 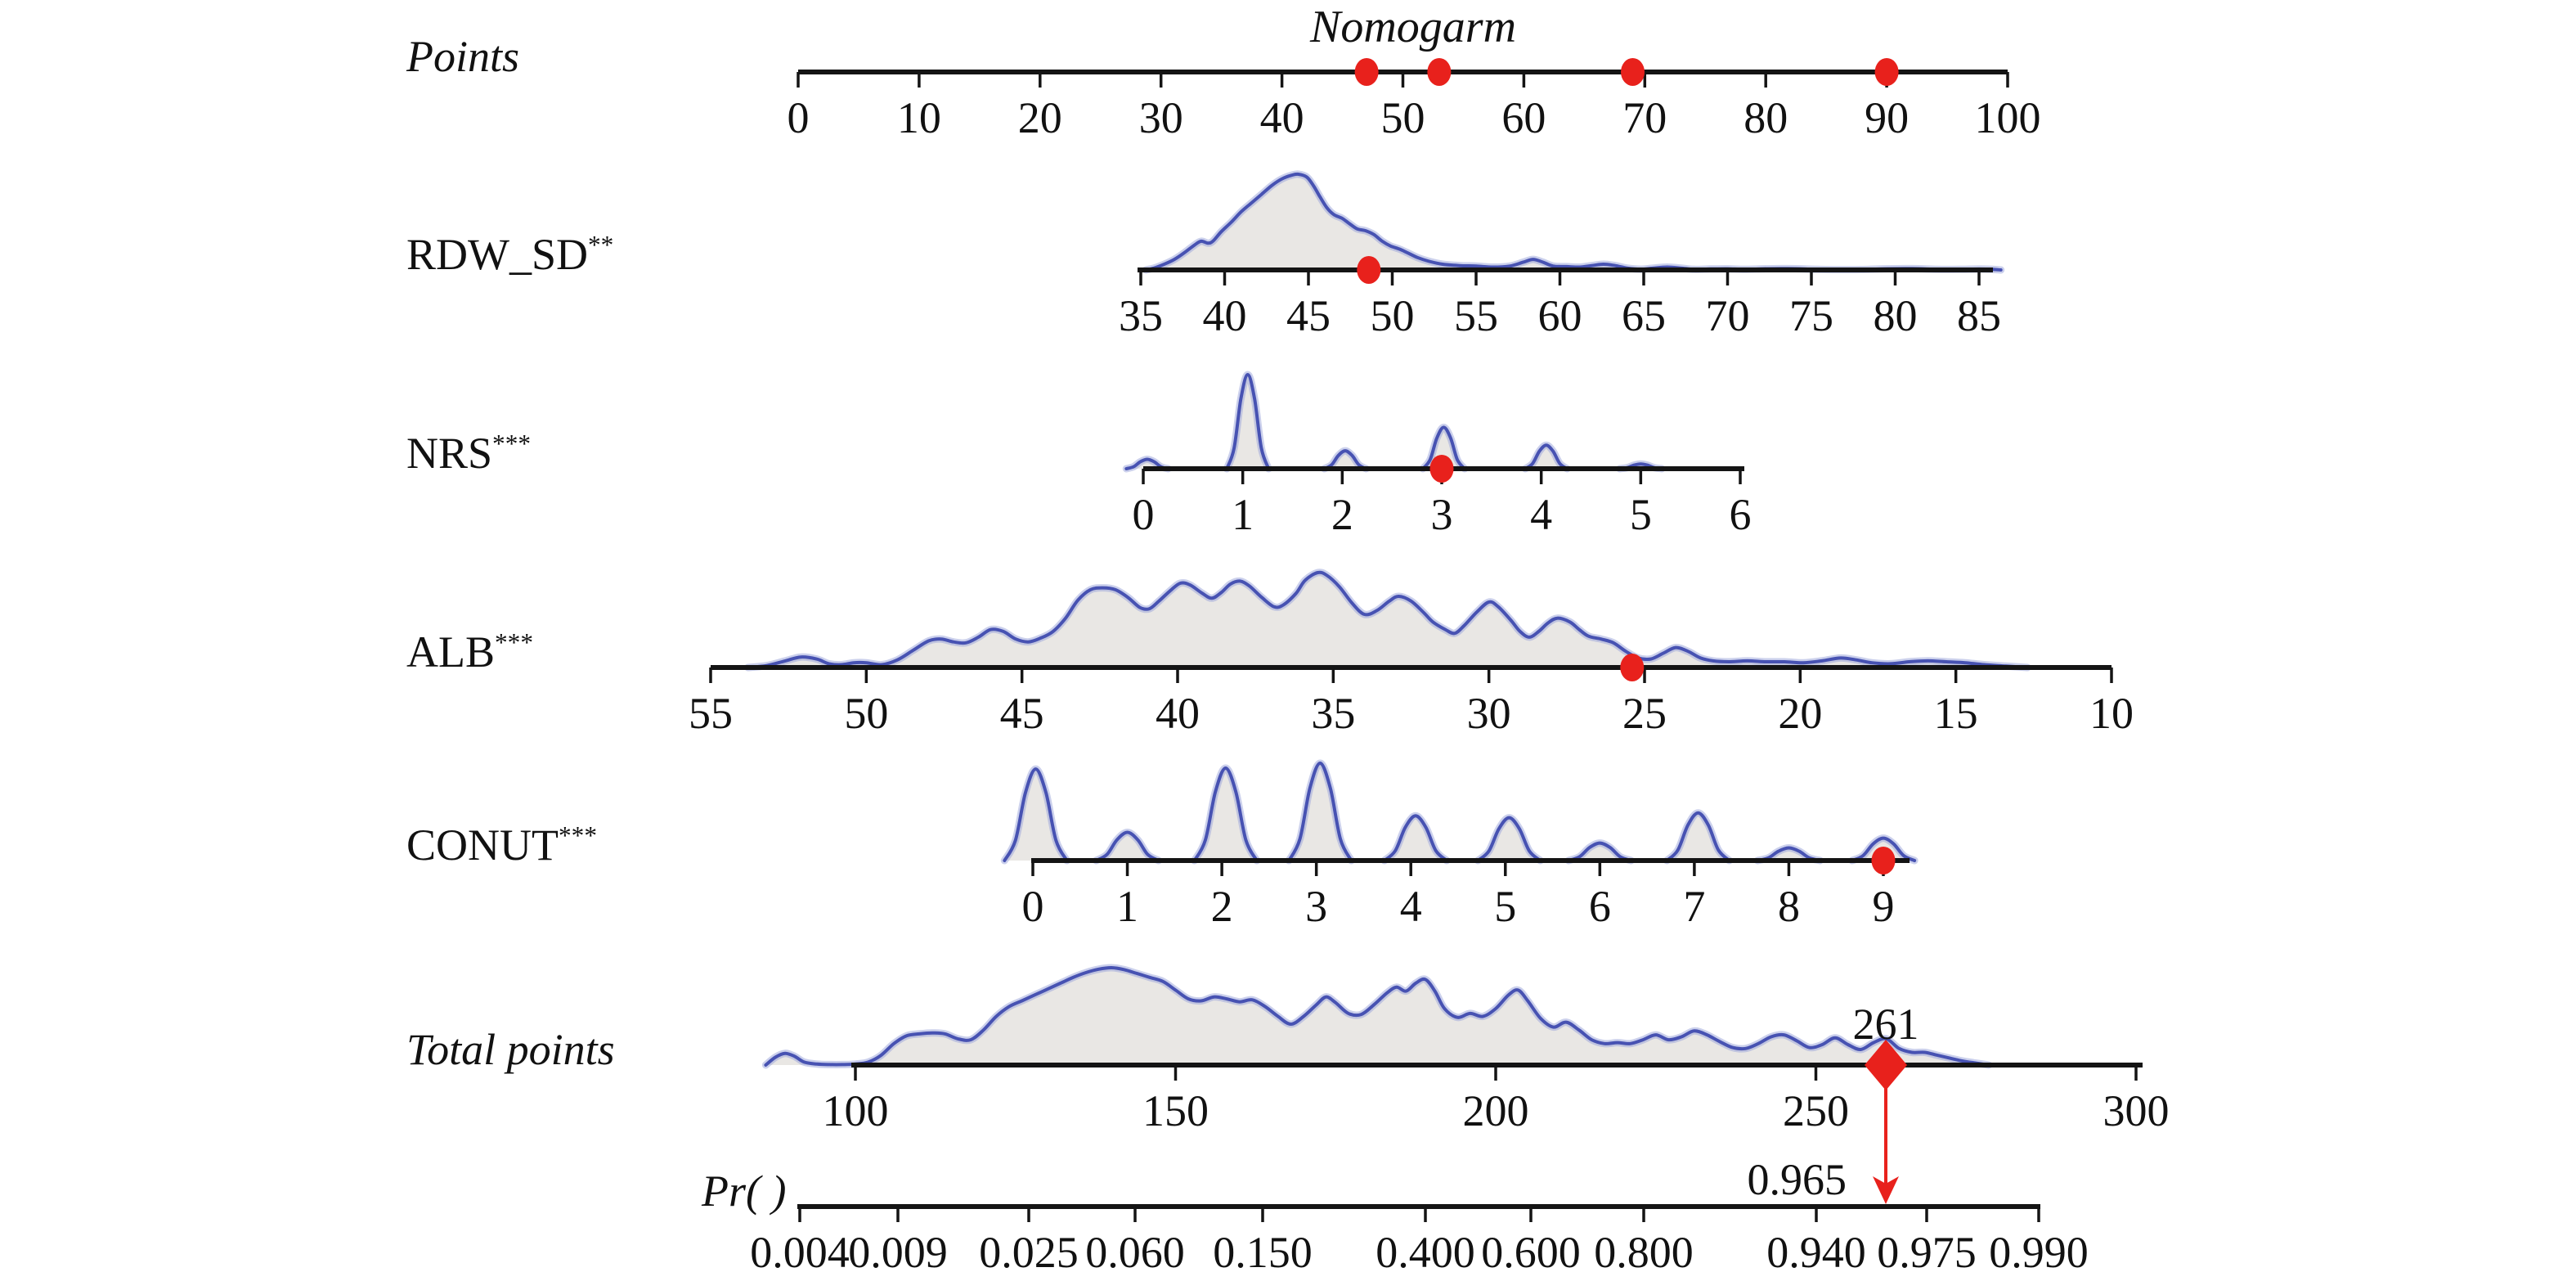 I want to click on alb-tick-label: 25, so click(x=1644, y=714).